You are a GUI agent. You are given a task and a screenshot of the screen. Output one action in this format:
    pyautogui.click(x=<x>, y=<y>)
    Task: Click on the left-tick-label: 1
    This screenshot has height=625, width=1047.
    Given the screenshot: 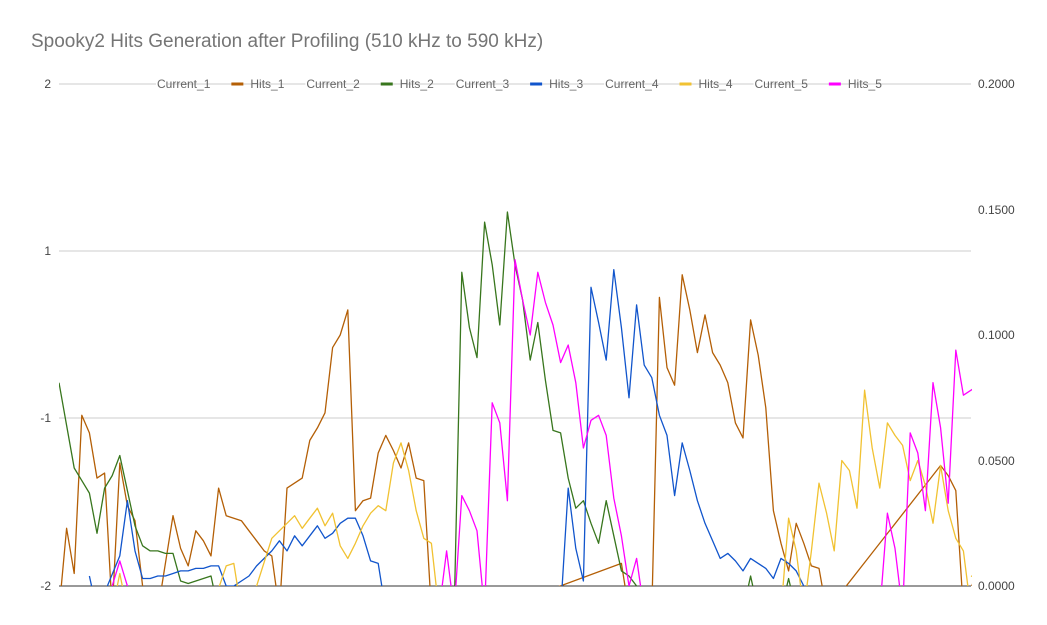 What is the action you would take?
    pyautogui.click(x=47, y=251)
    